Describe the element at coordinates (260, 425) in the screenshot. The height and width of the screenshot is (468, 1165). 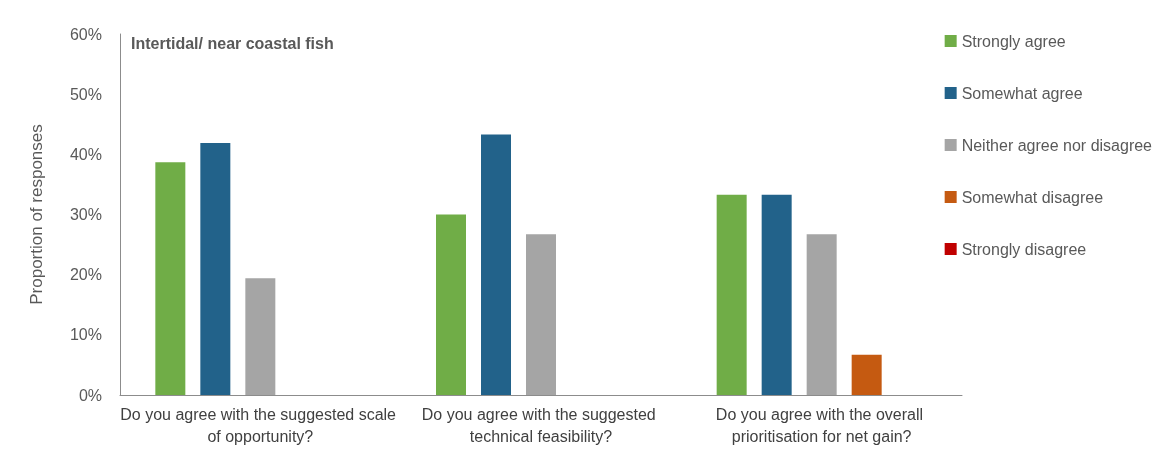
I see `x-tick-label: Do you agree with the suggested scale of opportunity?` at that location.